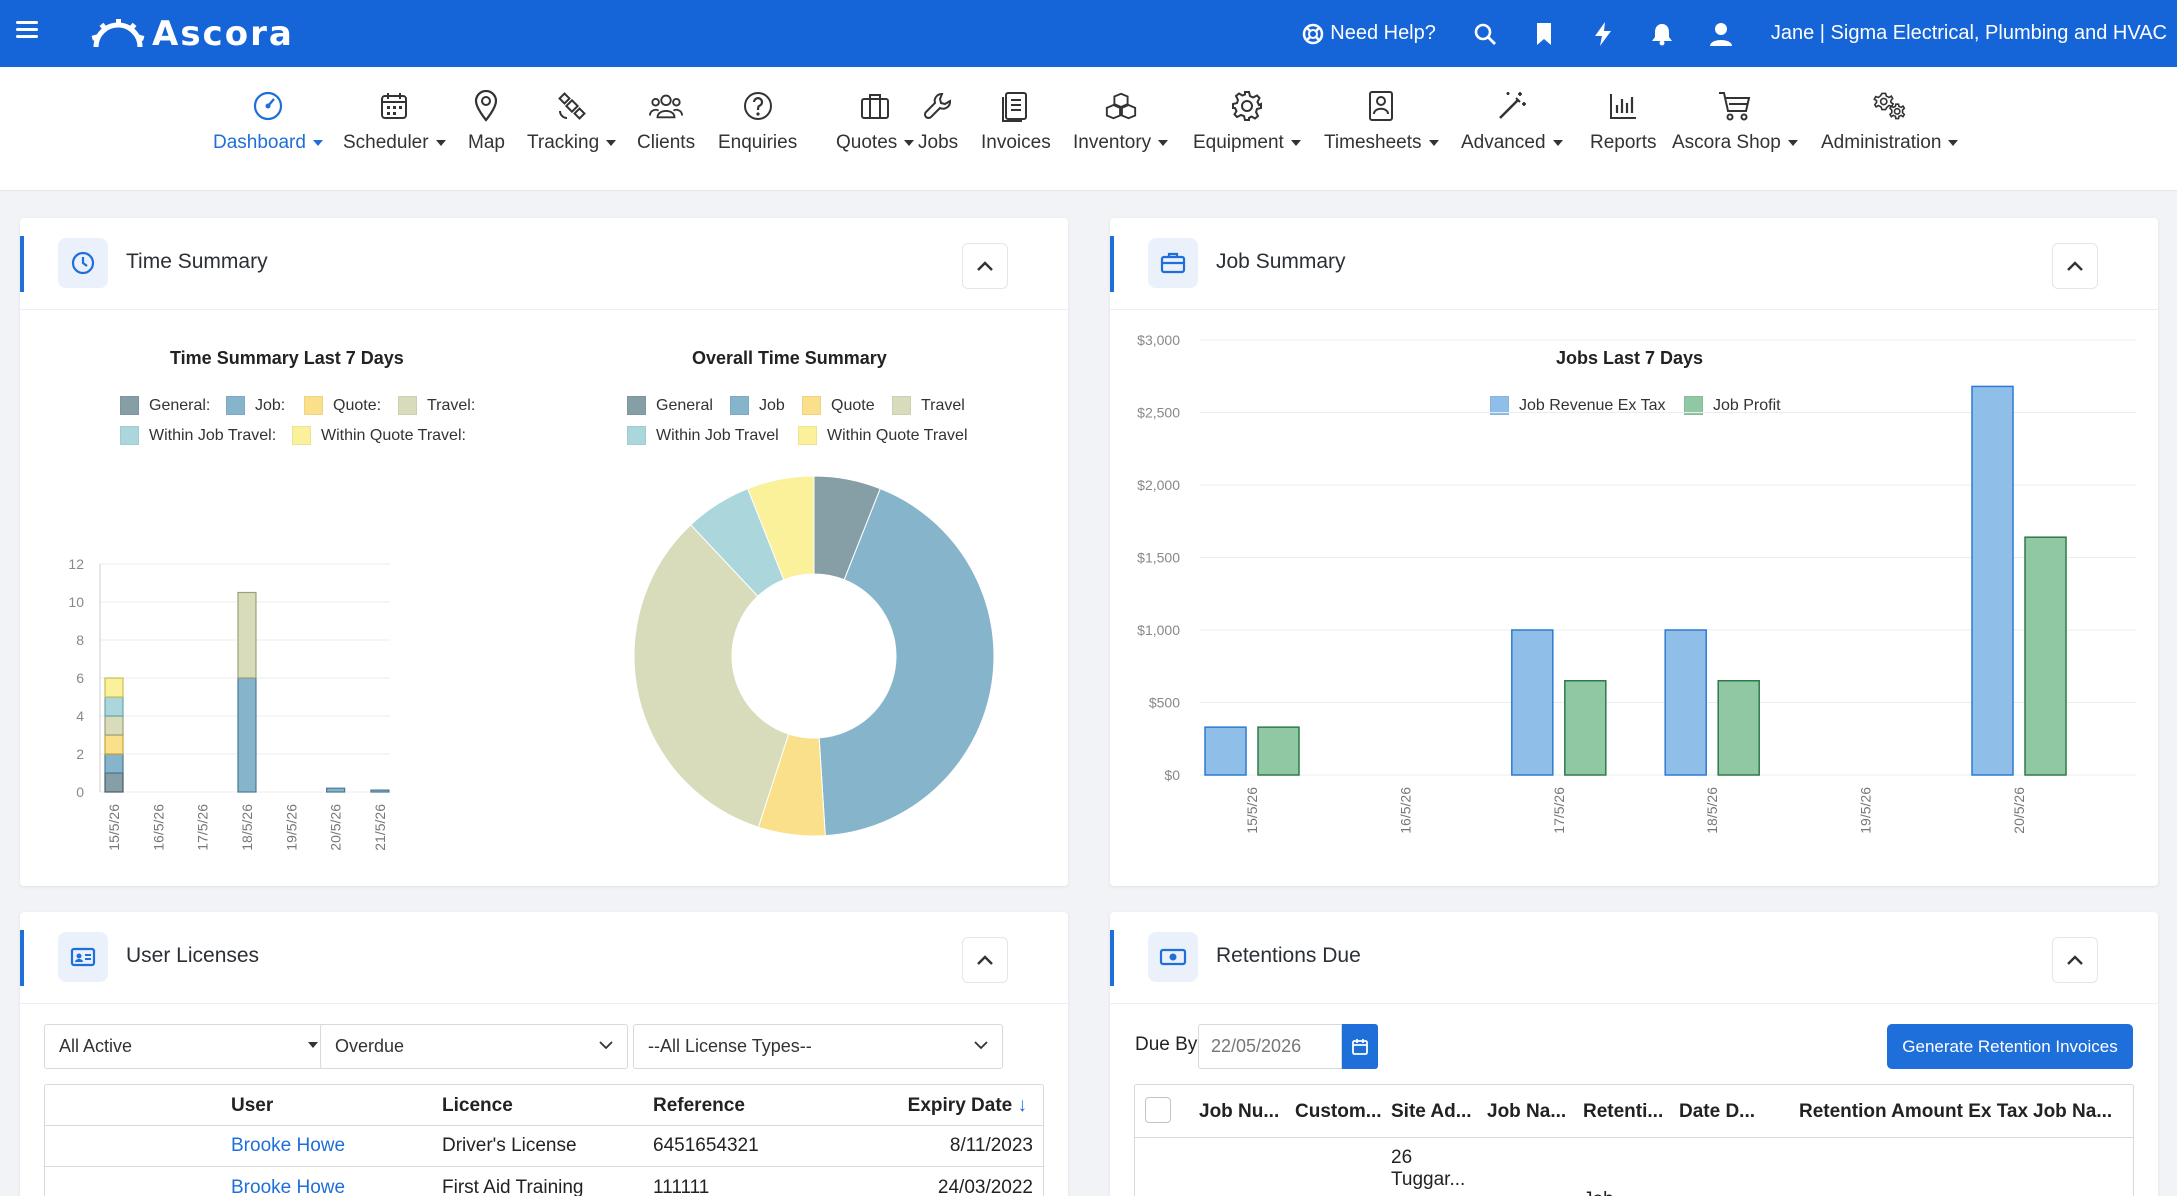 The width and height of the screenshot is (2177, 1196). Describe the element at coordinates (1313, 33) in the screenshot. I see `lifebuoy-icon` at that location.